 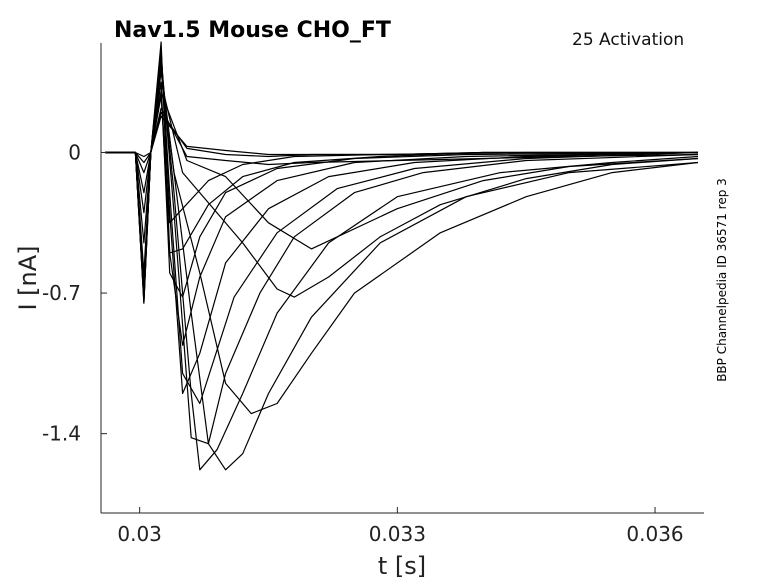 I want to click on x-tick-label: 0.03, so click(x=139, y=534).